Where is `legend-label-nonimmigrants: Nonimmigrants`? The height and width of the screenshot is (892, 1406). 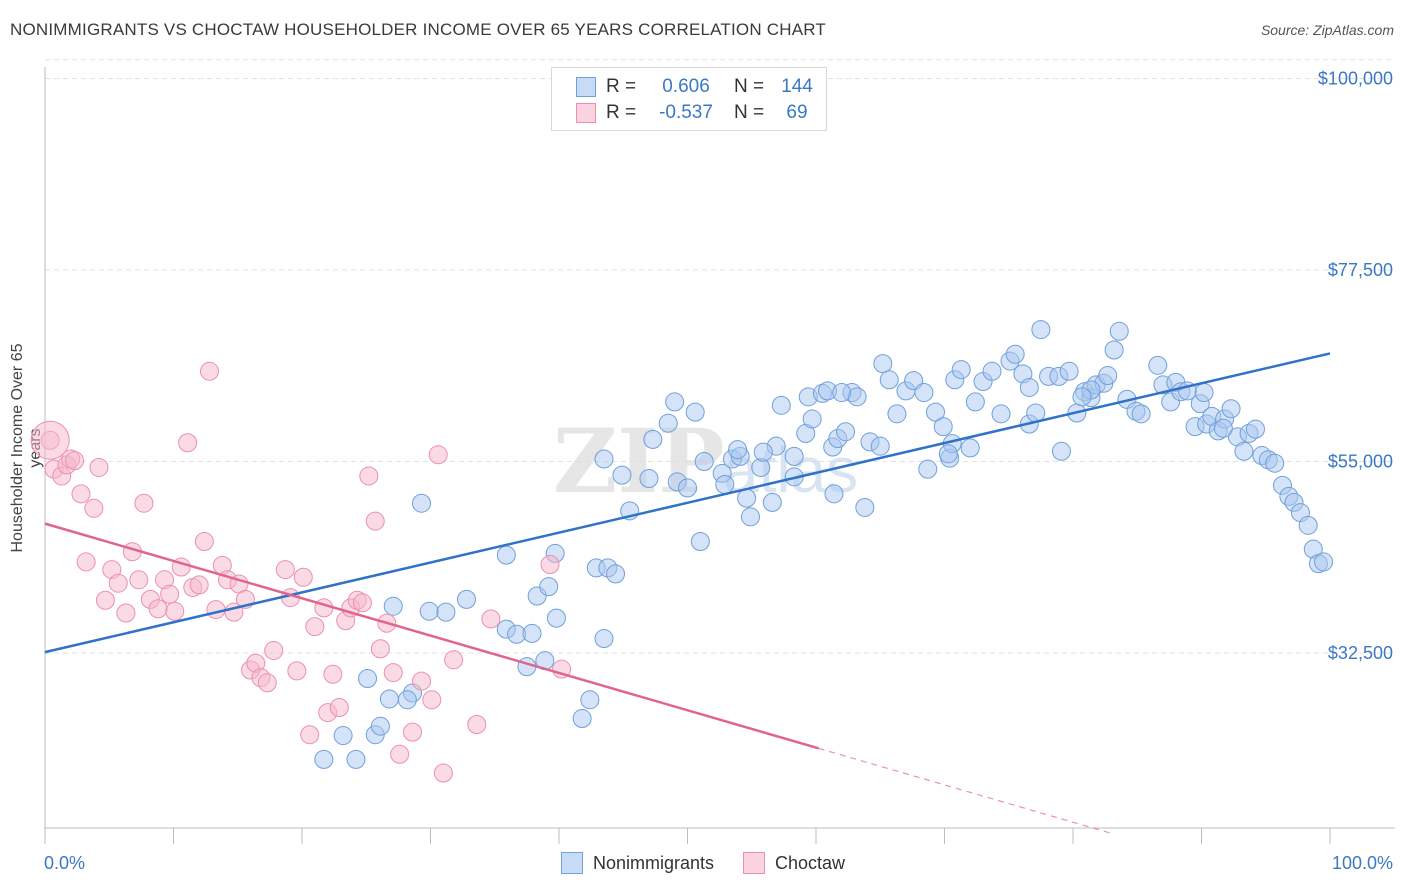
legend-label-nonimmigrants: Nonimmigrants is located at coordinates (653, 862).